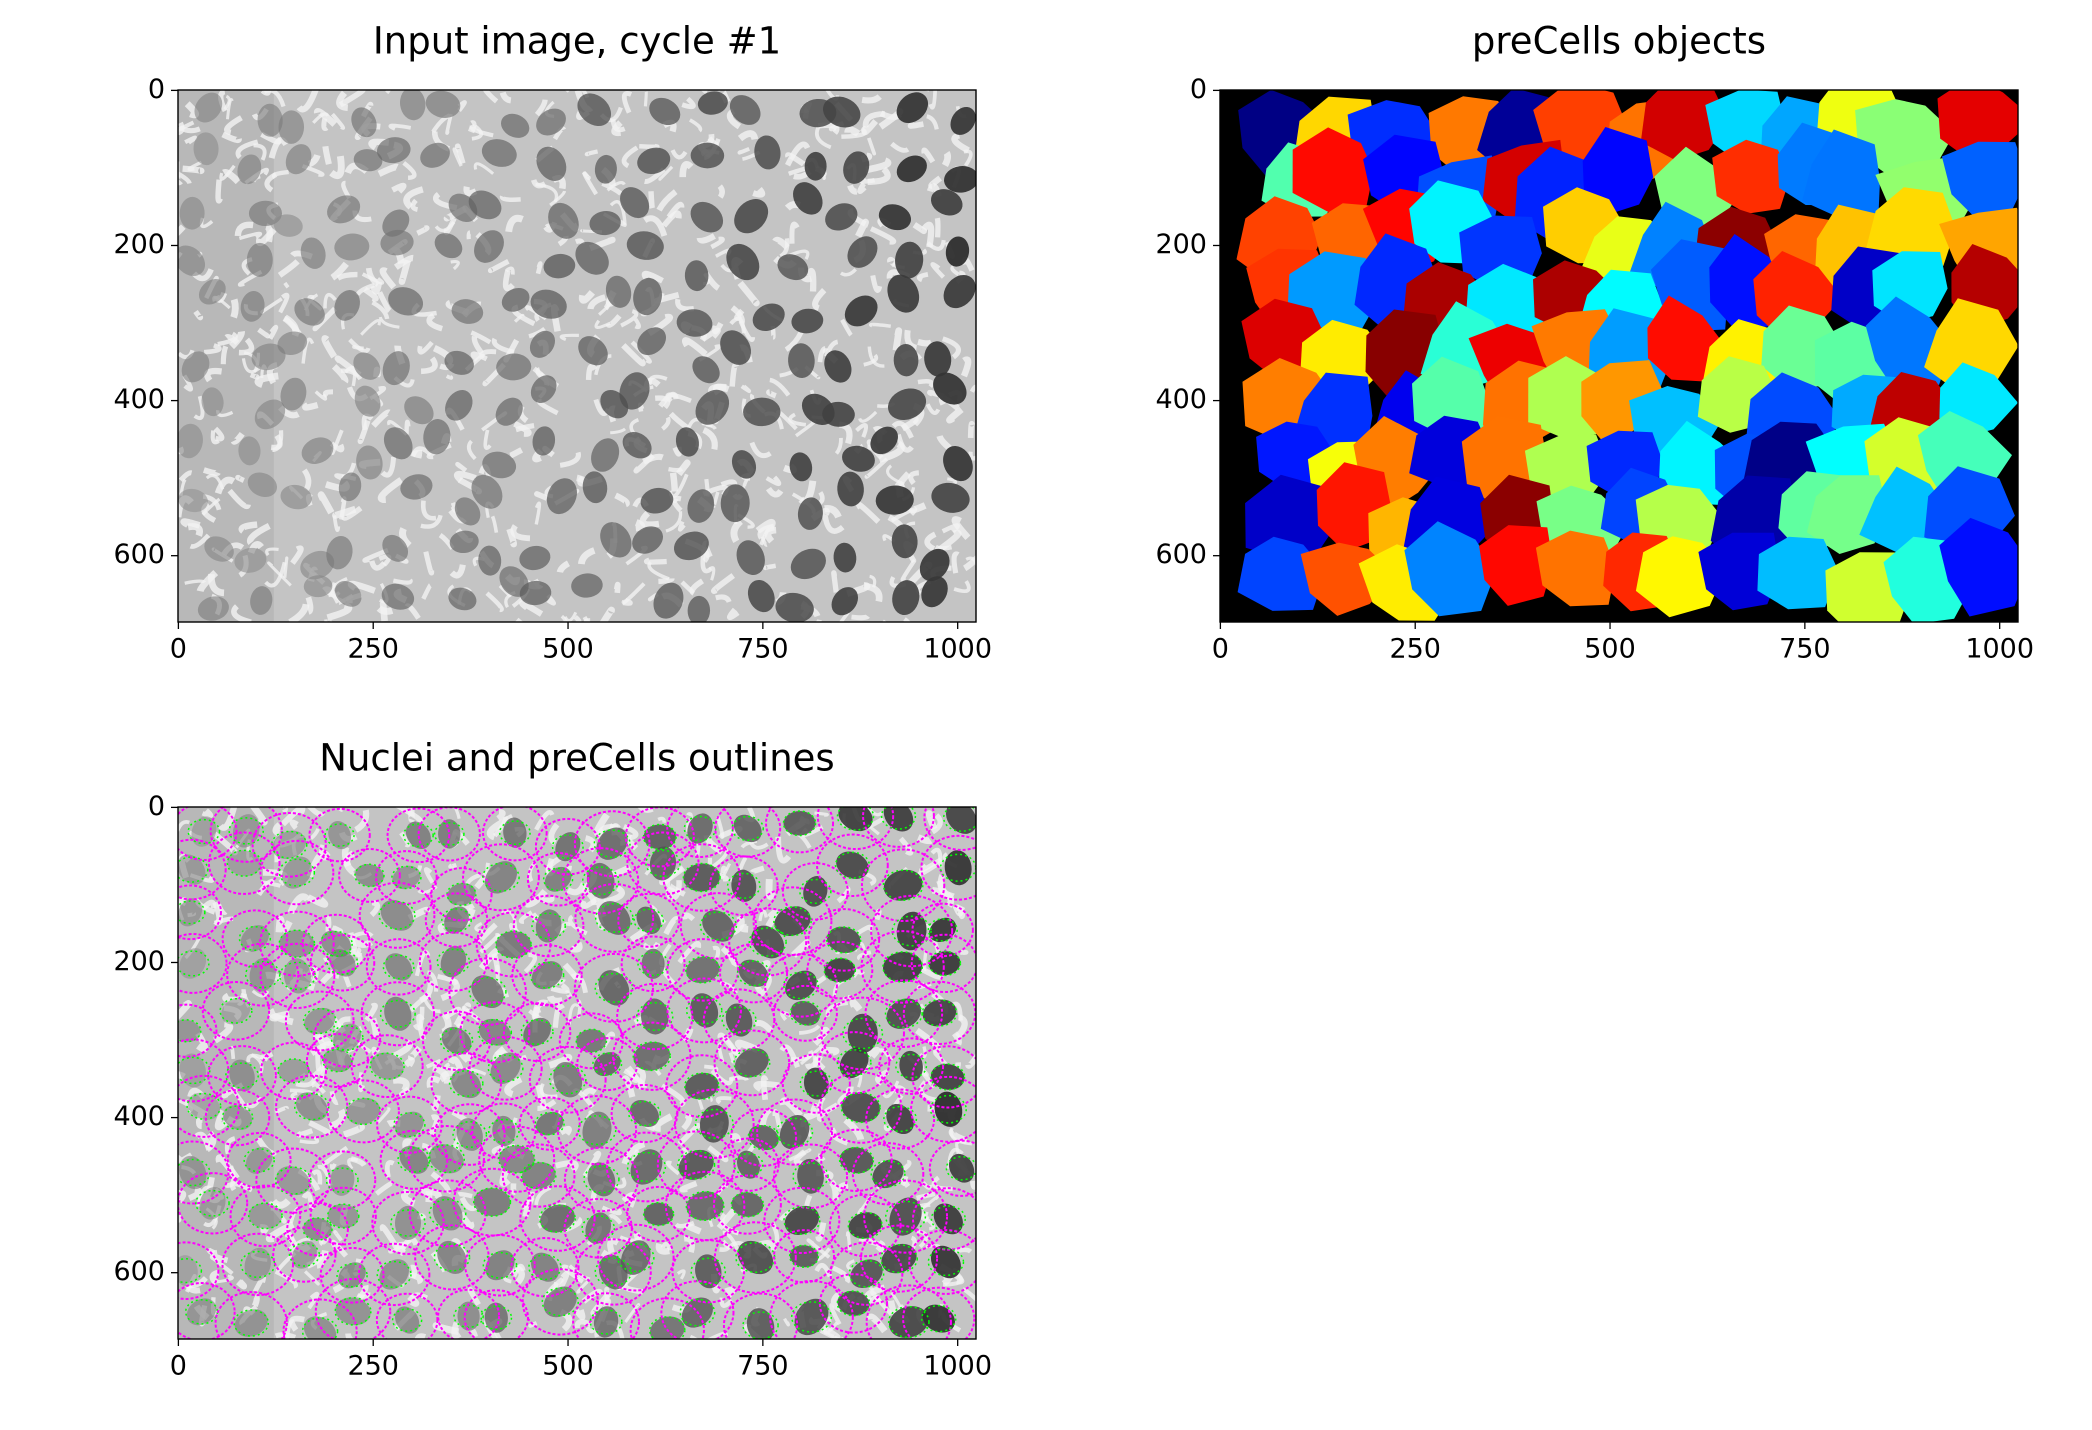 The height and width of the screenshot is (1430, 2092). Describe the element at coordinates (1805, 649) in the screenshot. I see `x-tick-label: 750` at that location.